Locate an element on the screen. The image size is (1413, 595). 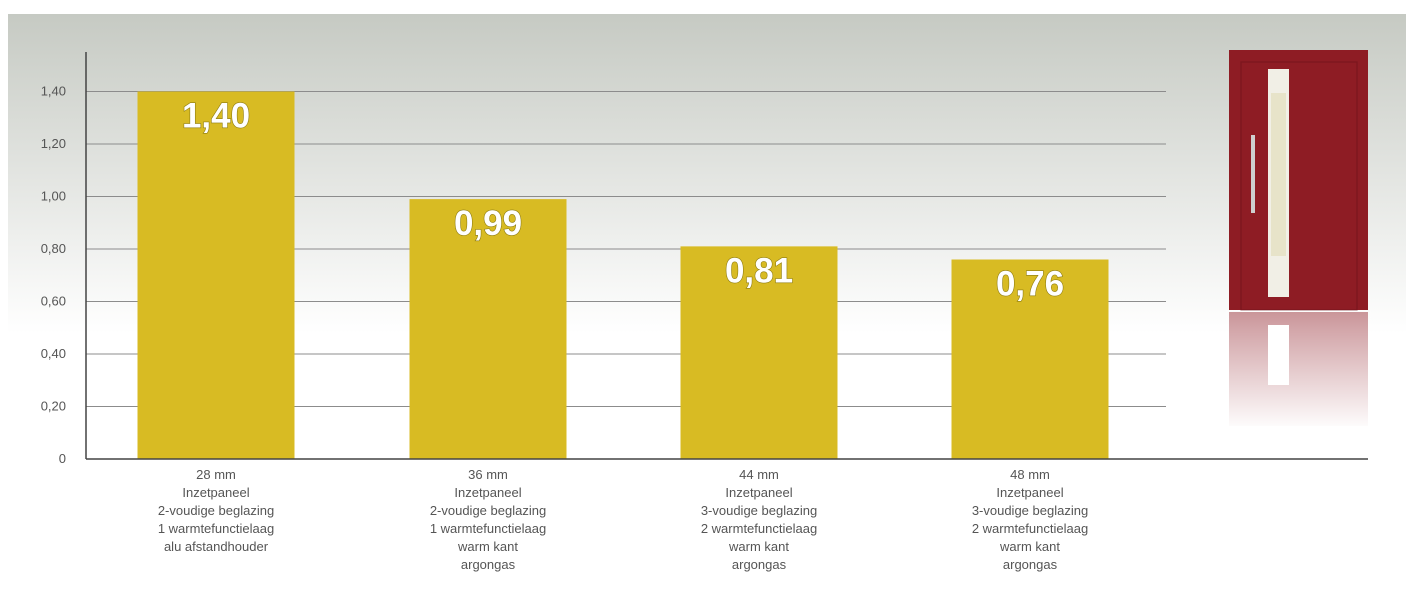
x-category-label-line: 28 mm is located at coordinates (216, 474).